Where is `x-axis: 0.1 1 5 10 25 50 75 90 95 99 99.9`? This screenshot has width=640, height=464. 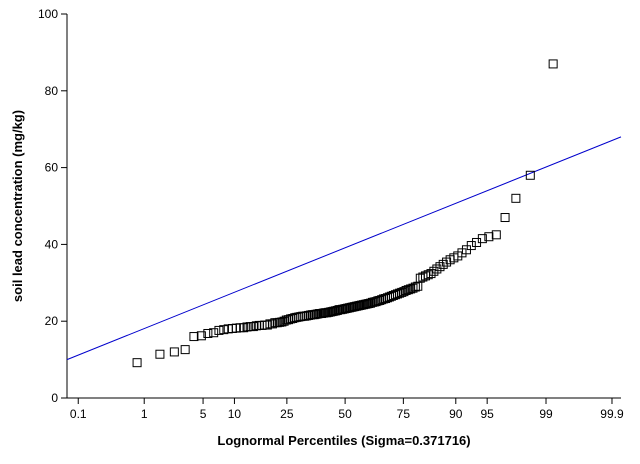
x-axis: 0.1 1 5 10 25 50 75 90 95 99 99.9 is located at coordinates (347, 409).